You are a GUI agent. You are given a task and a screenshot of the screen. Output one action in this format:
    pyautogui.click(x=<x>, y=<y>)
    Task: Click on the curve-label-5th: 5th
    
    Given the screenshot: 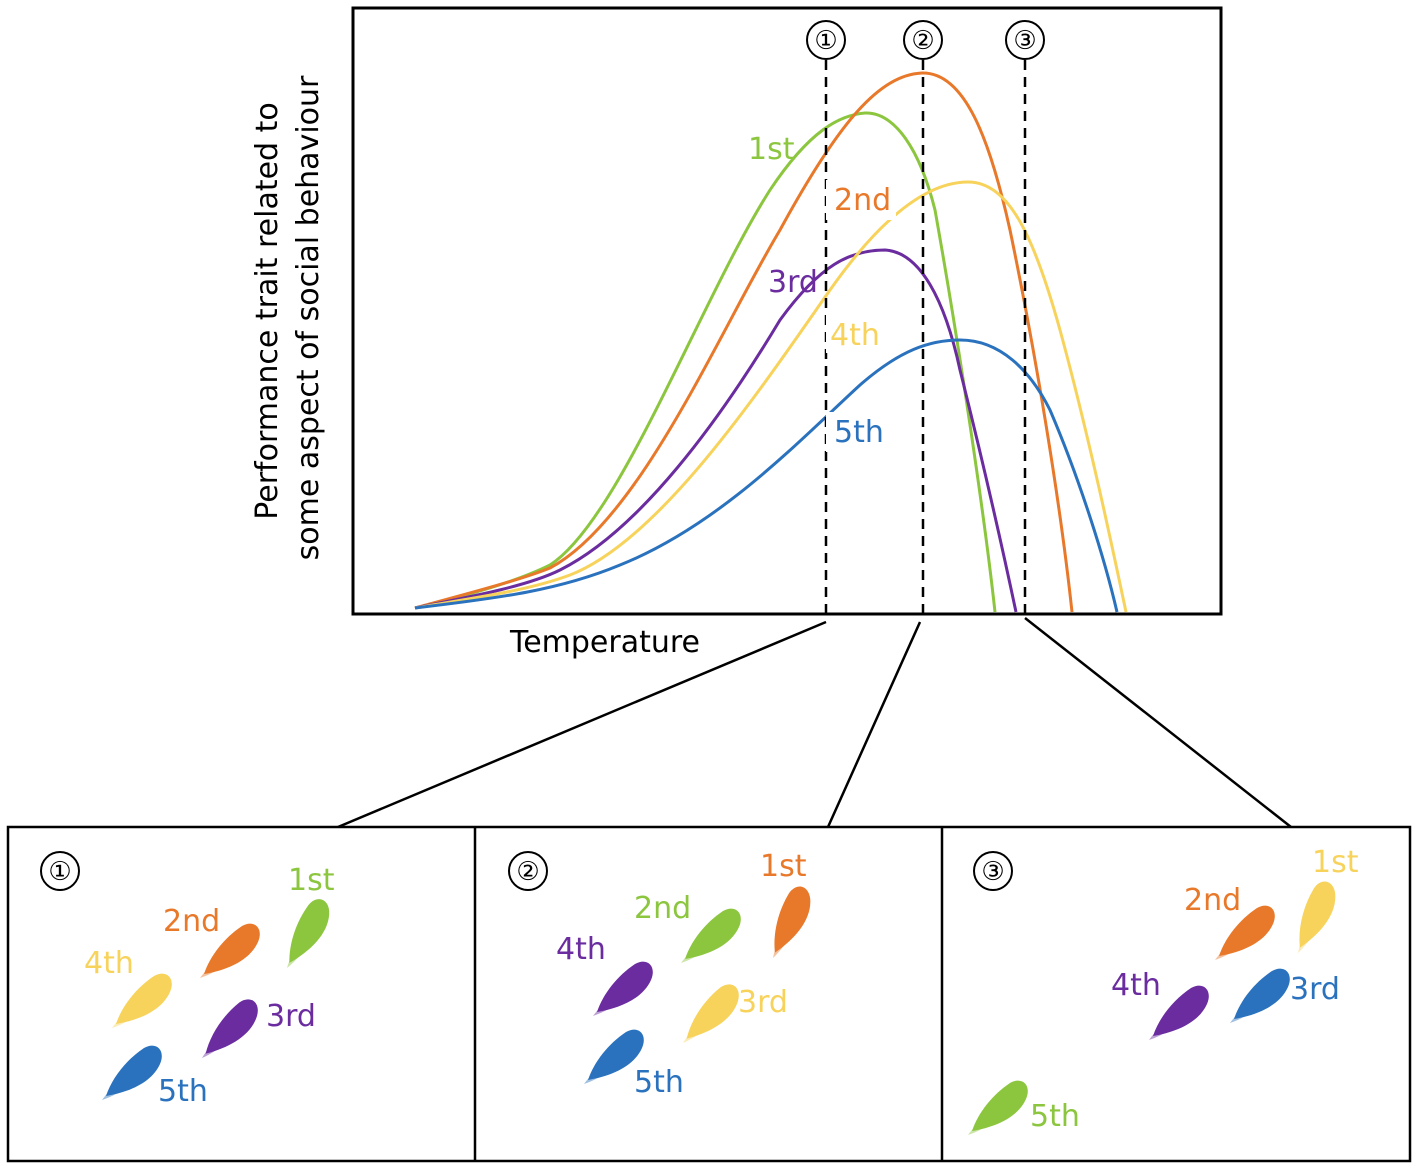 What is the action you would take?
    pyautogui.click(x=859, y=432)
    